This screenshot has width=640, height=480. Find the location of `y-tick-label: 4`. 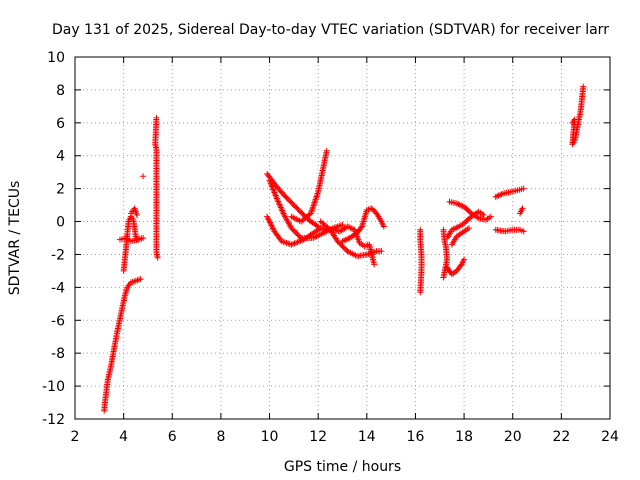

y-tick-label: 4 is located at coordinates (60, 157).